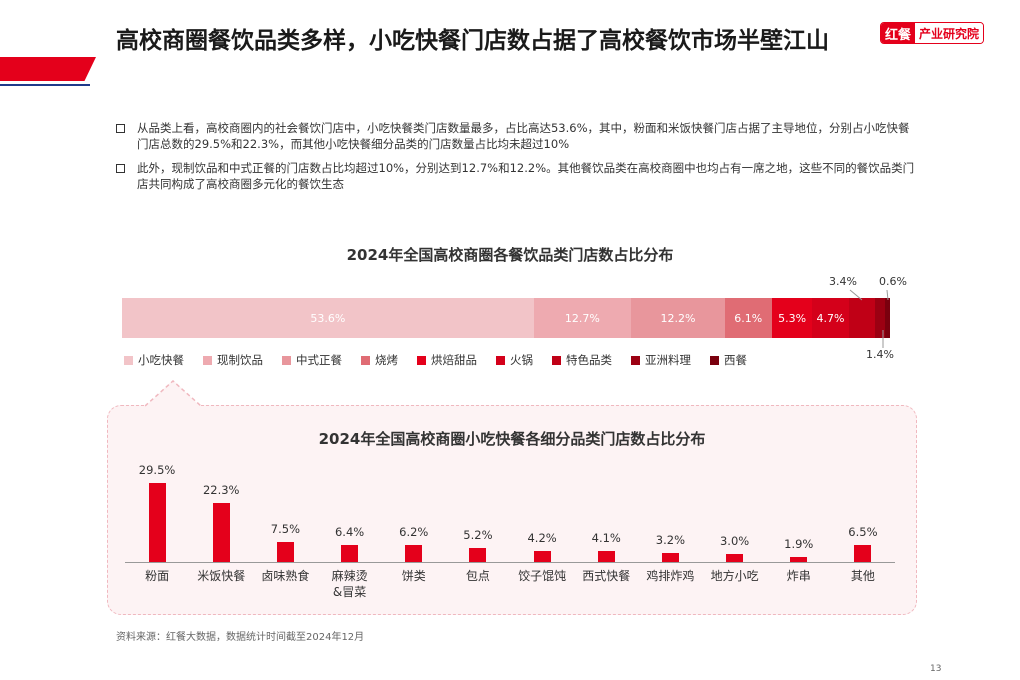 This screenshot has width=1020, height=680. I want to click on legend-item: 现制饮品, so click(233, 360).